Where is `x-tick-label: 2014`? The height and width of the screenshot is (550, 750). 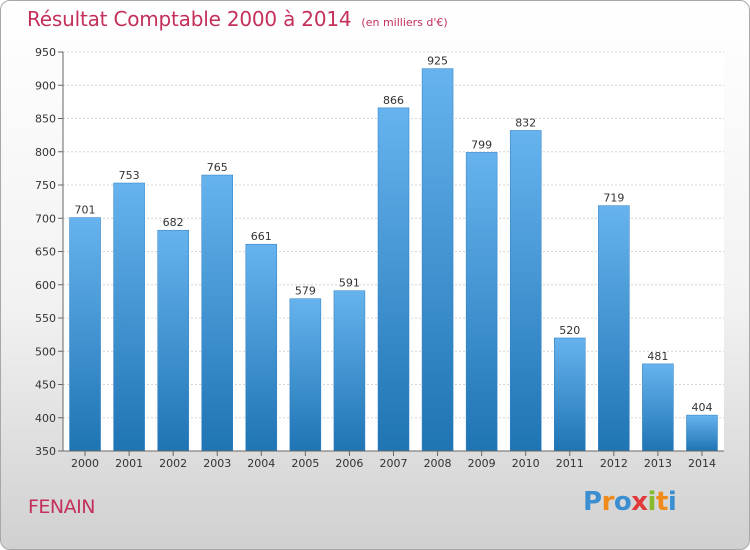 x-tick-label: 2014 is located at coordinates (702, 463).